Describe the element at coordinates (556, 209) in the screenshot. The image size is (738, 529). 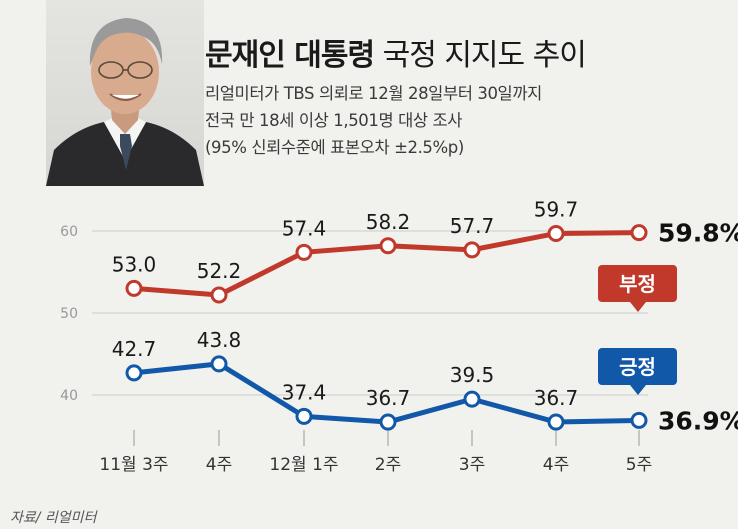
I see `negative-data-label: 59.7` at that location.